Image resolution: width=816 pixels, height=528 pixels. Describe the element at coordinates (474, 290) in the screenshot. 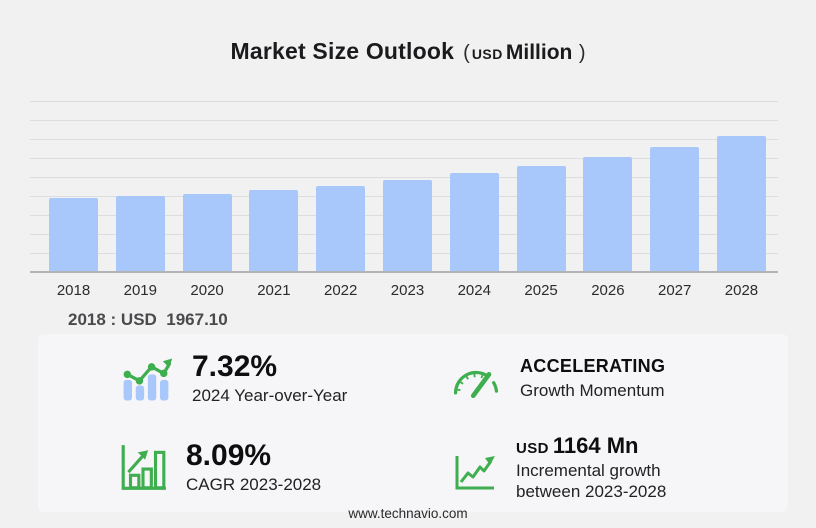

I see `x-label-2024: 2024` at that location.